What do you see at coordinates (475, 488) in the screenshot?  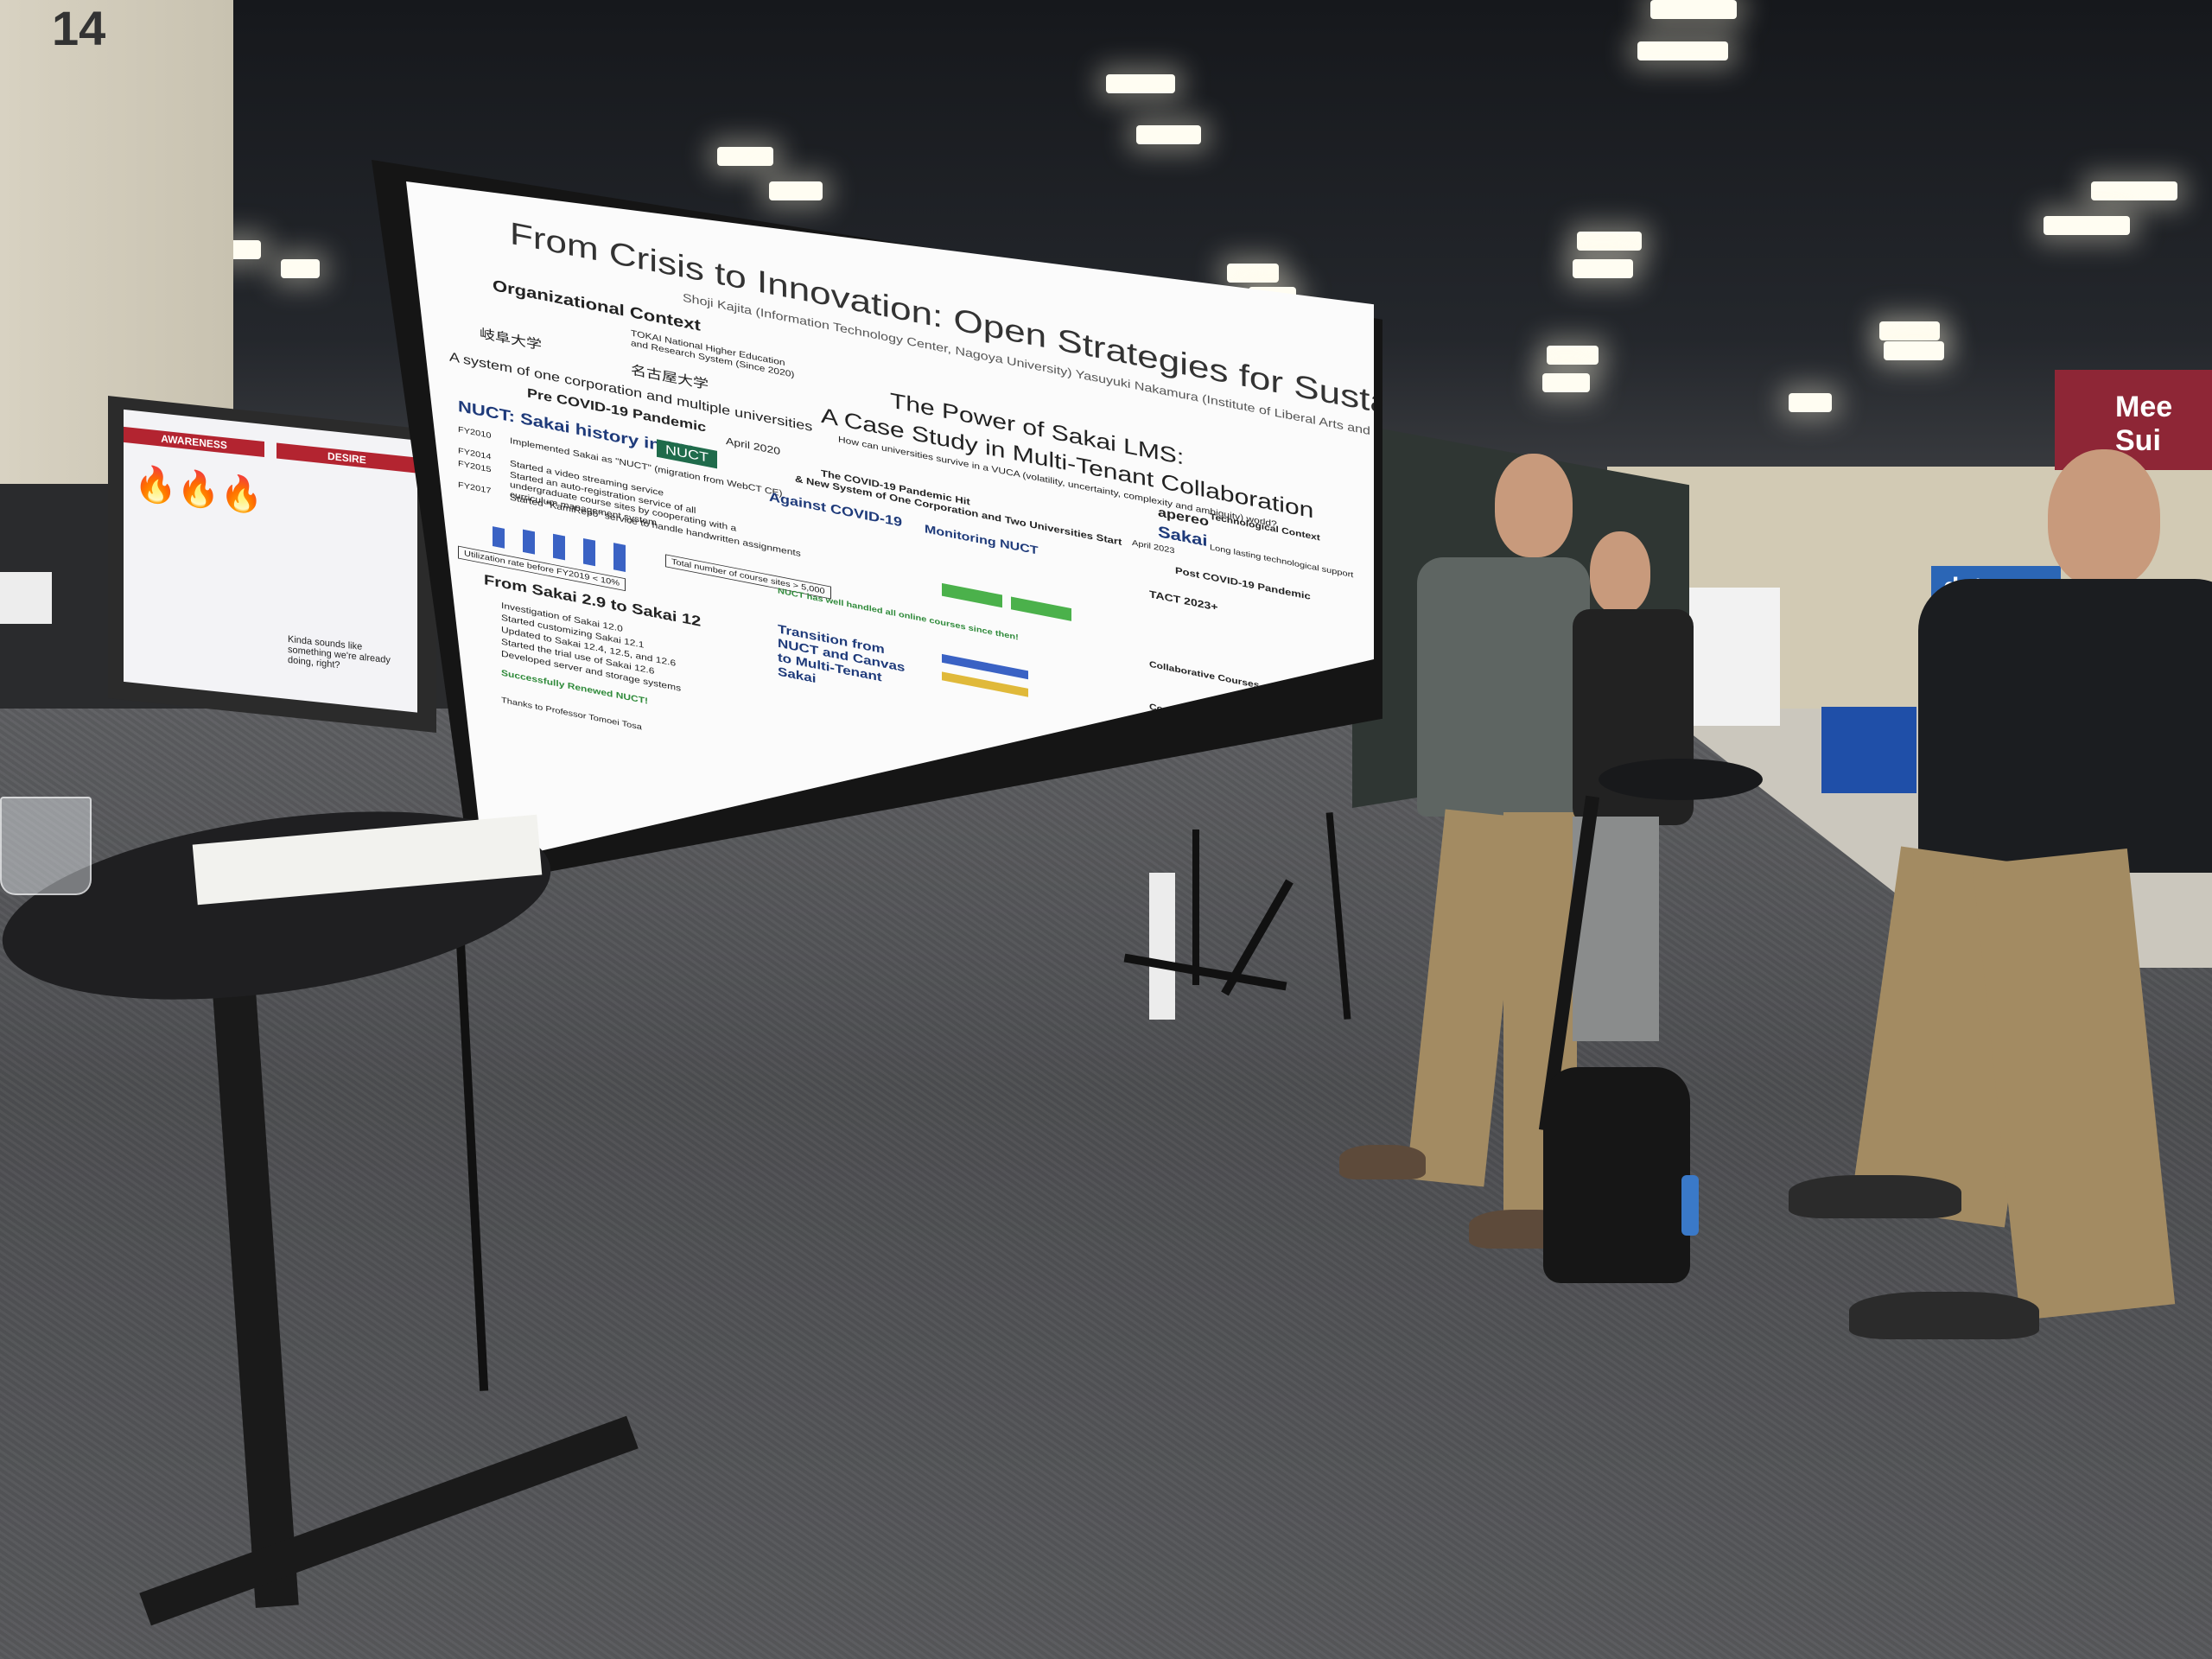 I see `fy2017-label: FY2017` at bounding box center [475, 488].